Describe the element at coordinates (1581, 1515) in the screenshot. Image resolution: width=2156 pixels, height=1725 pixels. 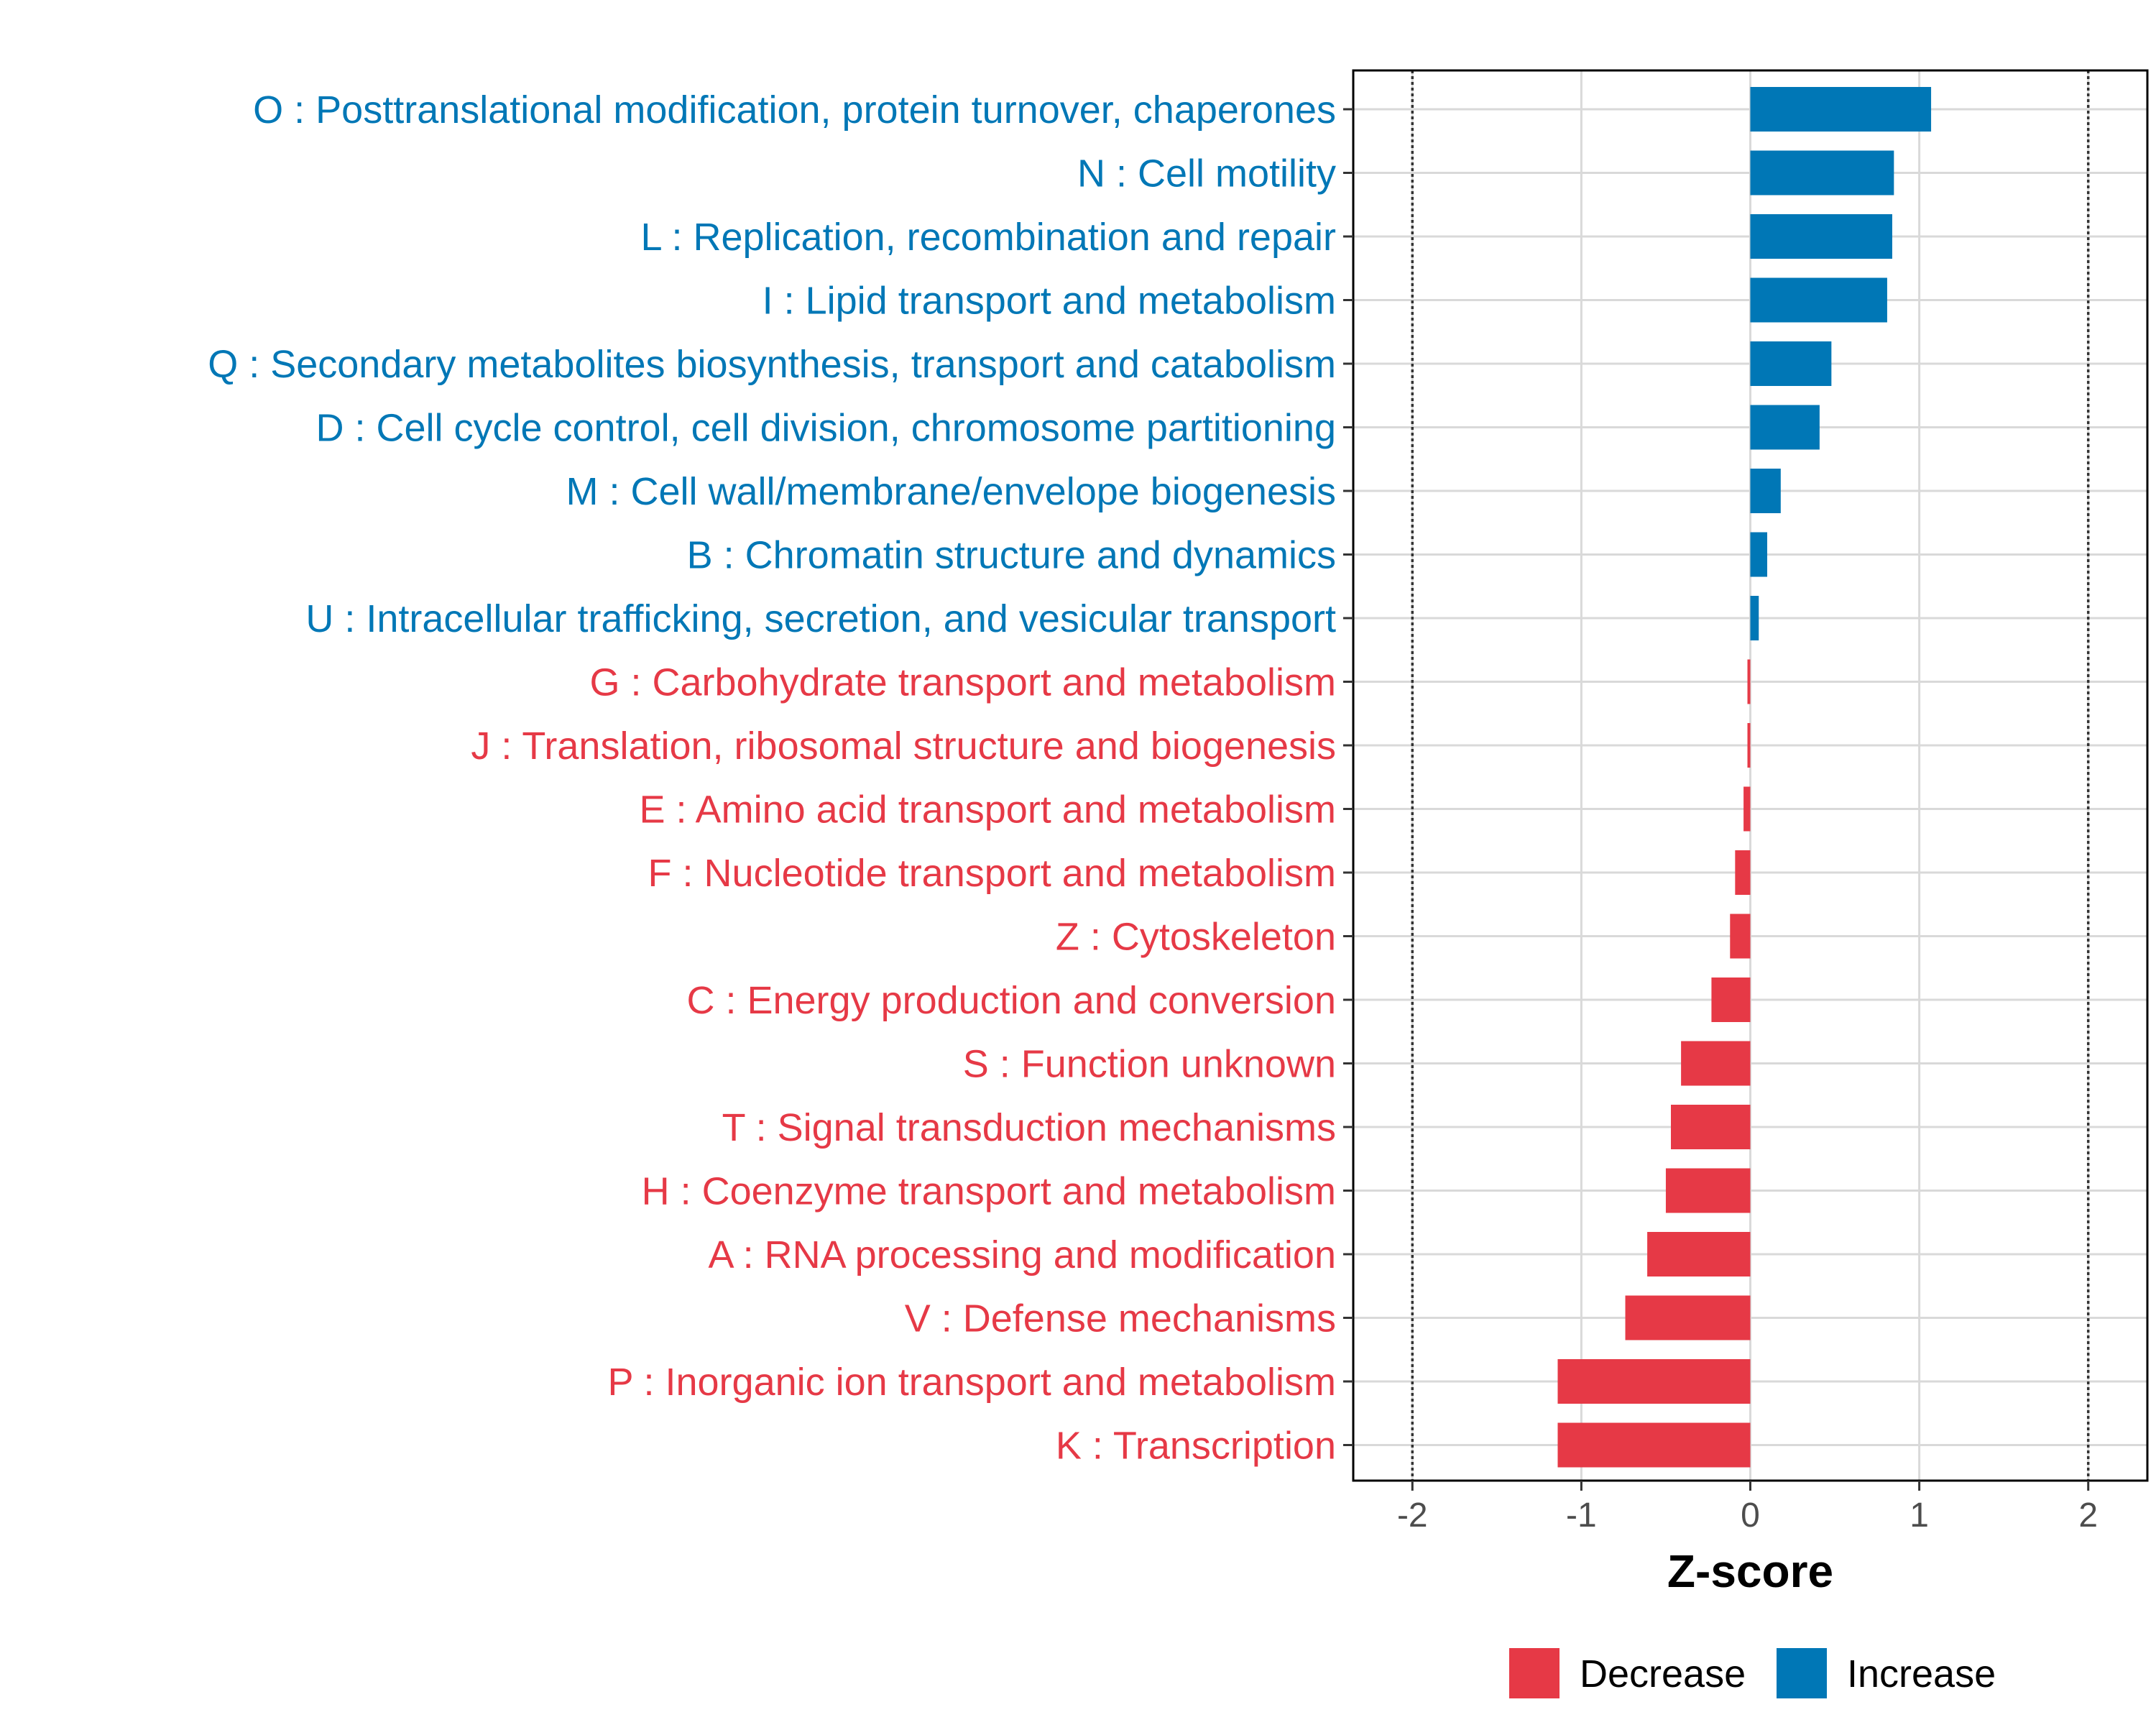
I see `x-tick-label: -1` at that location.